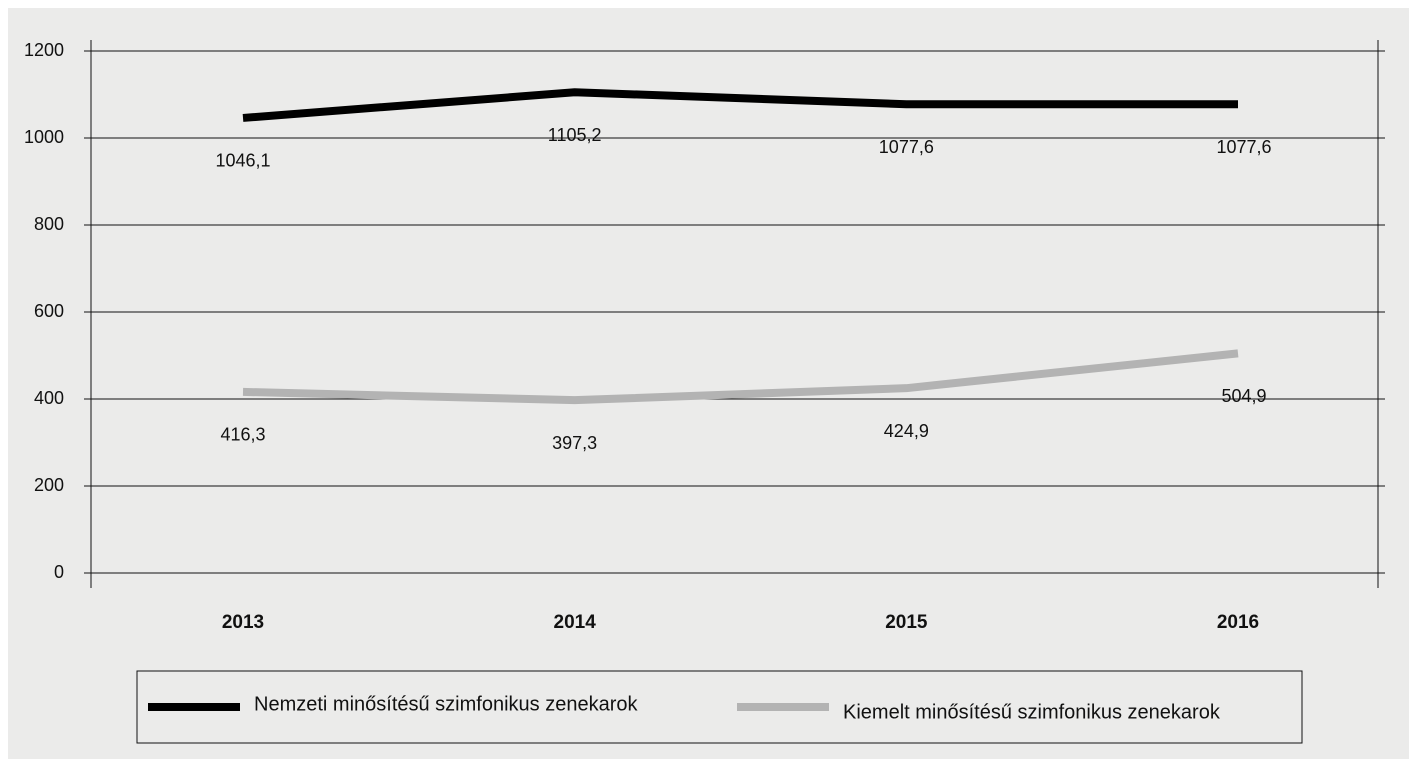 The height and width of the screenshot is (767, 1417). Describe the element at coordinates (906, 431) in the screenshot. I see `data-label: 424,9` at that location.